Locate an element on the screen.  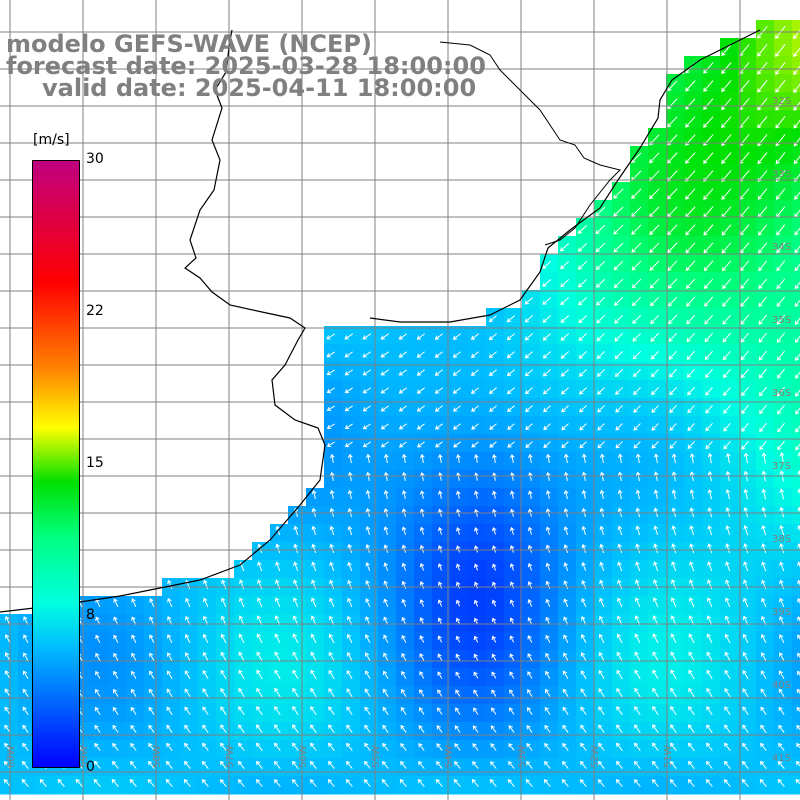
colorbar is located at coordinates (56, 464).